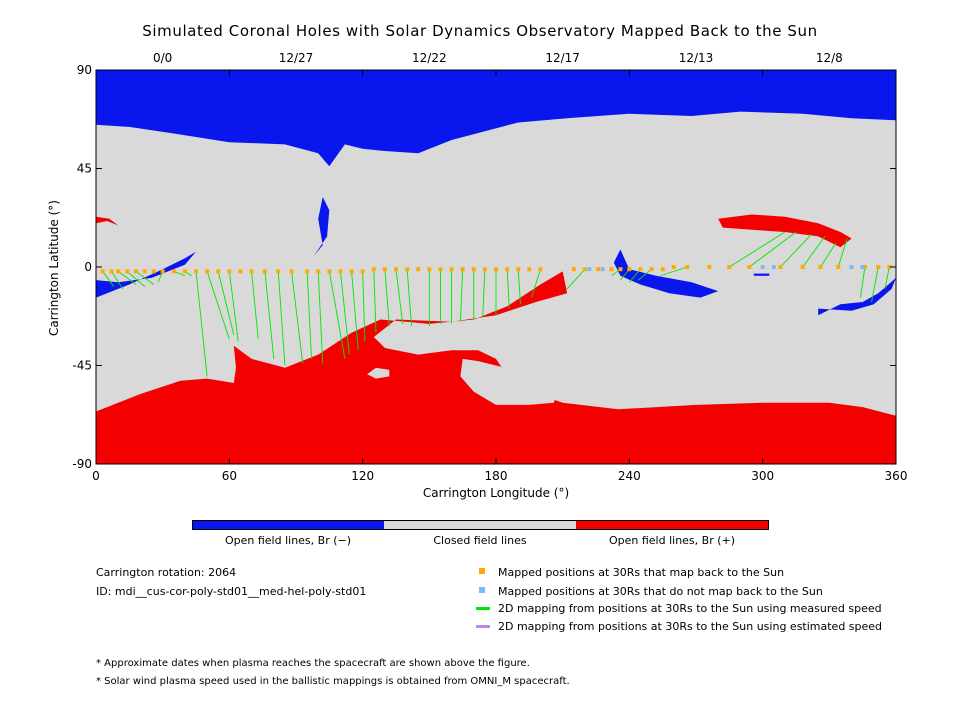 The image size is (960, 720). I want to click on carrington-rotation: Carrington rotation: 2064, so click(166, 572).